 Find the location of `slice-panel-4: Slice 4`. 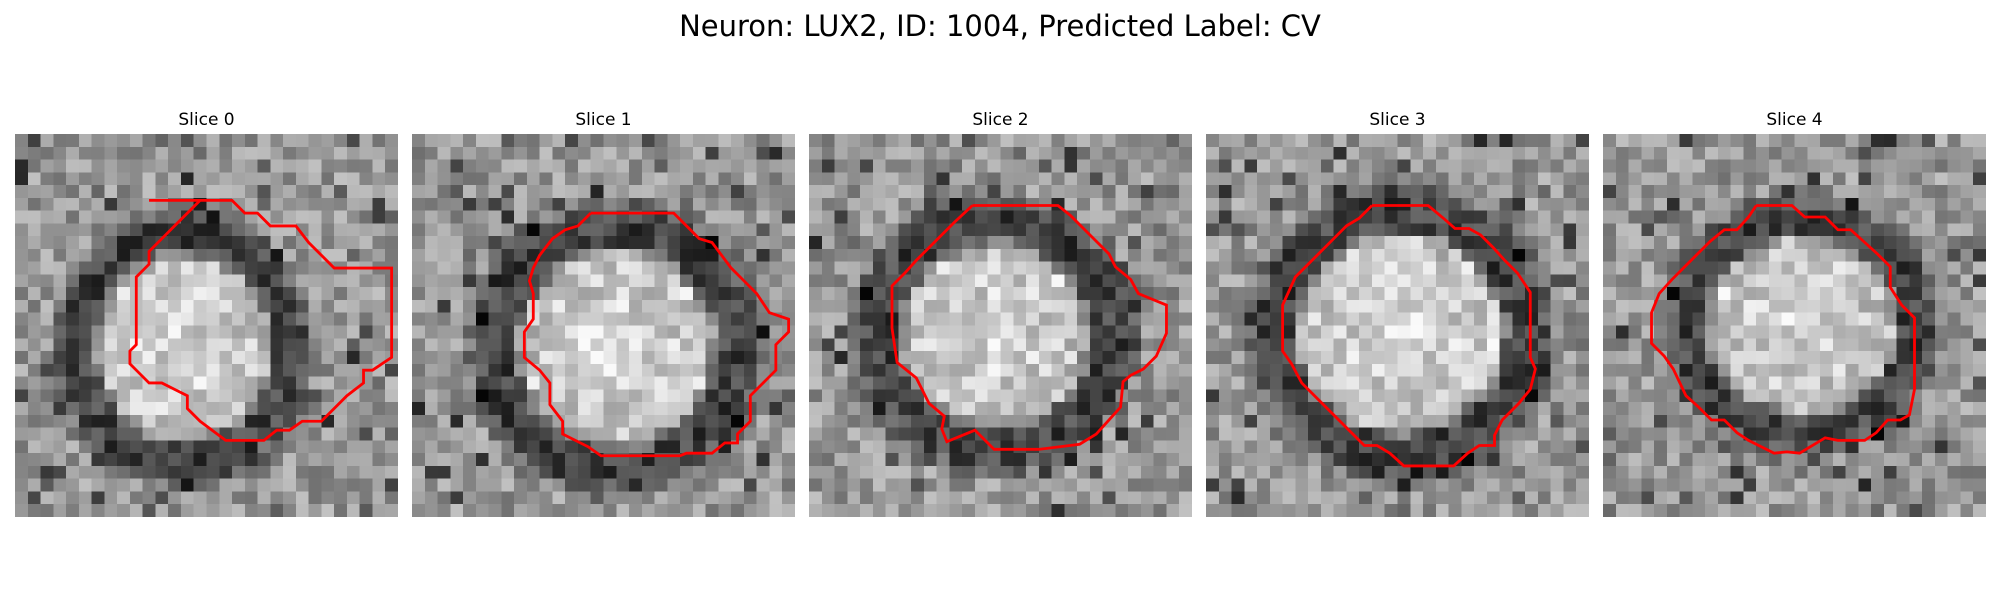

slice-panel-4: Slice 4 is located at coordinates (1794, 312).